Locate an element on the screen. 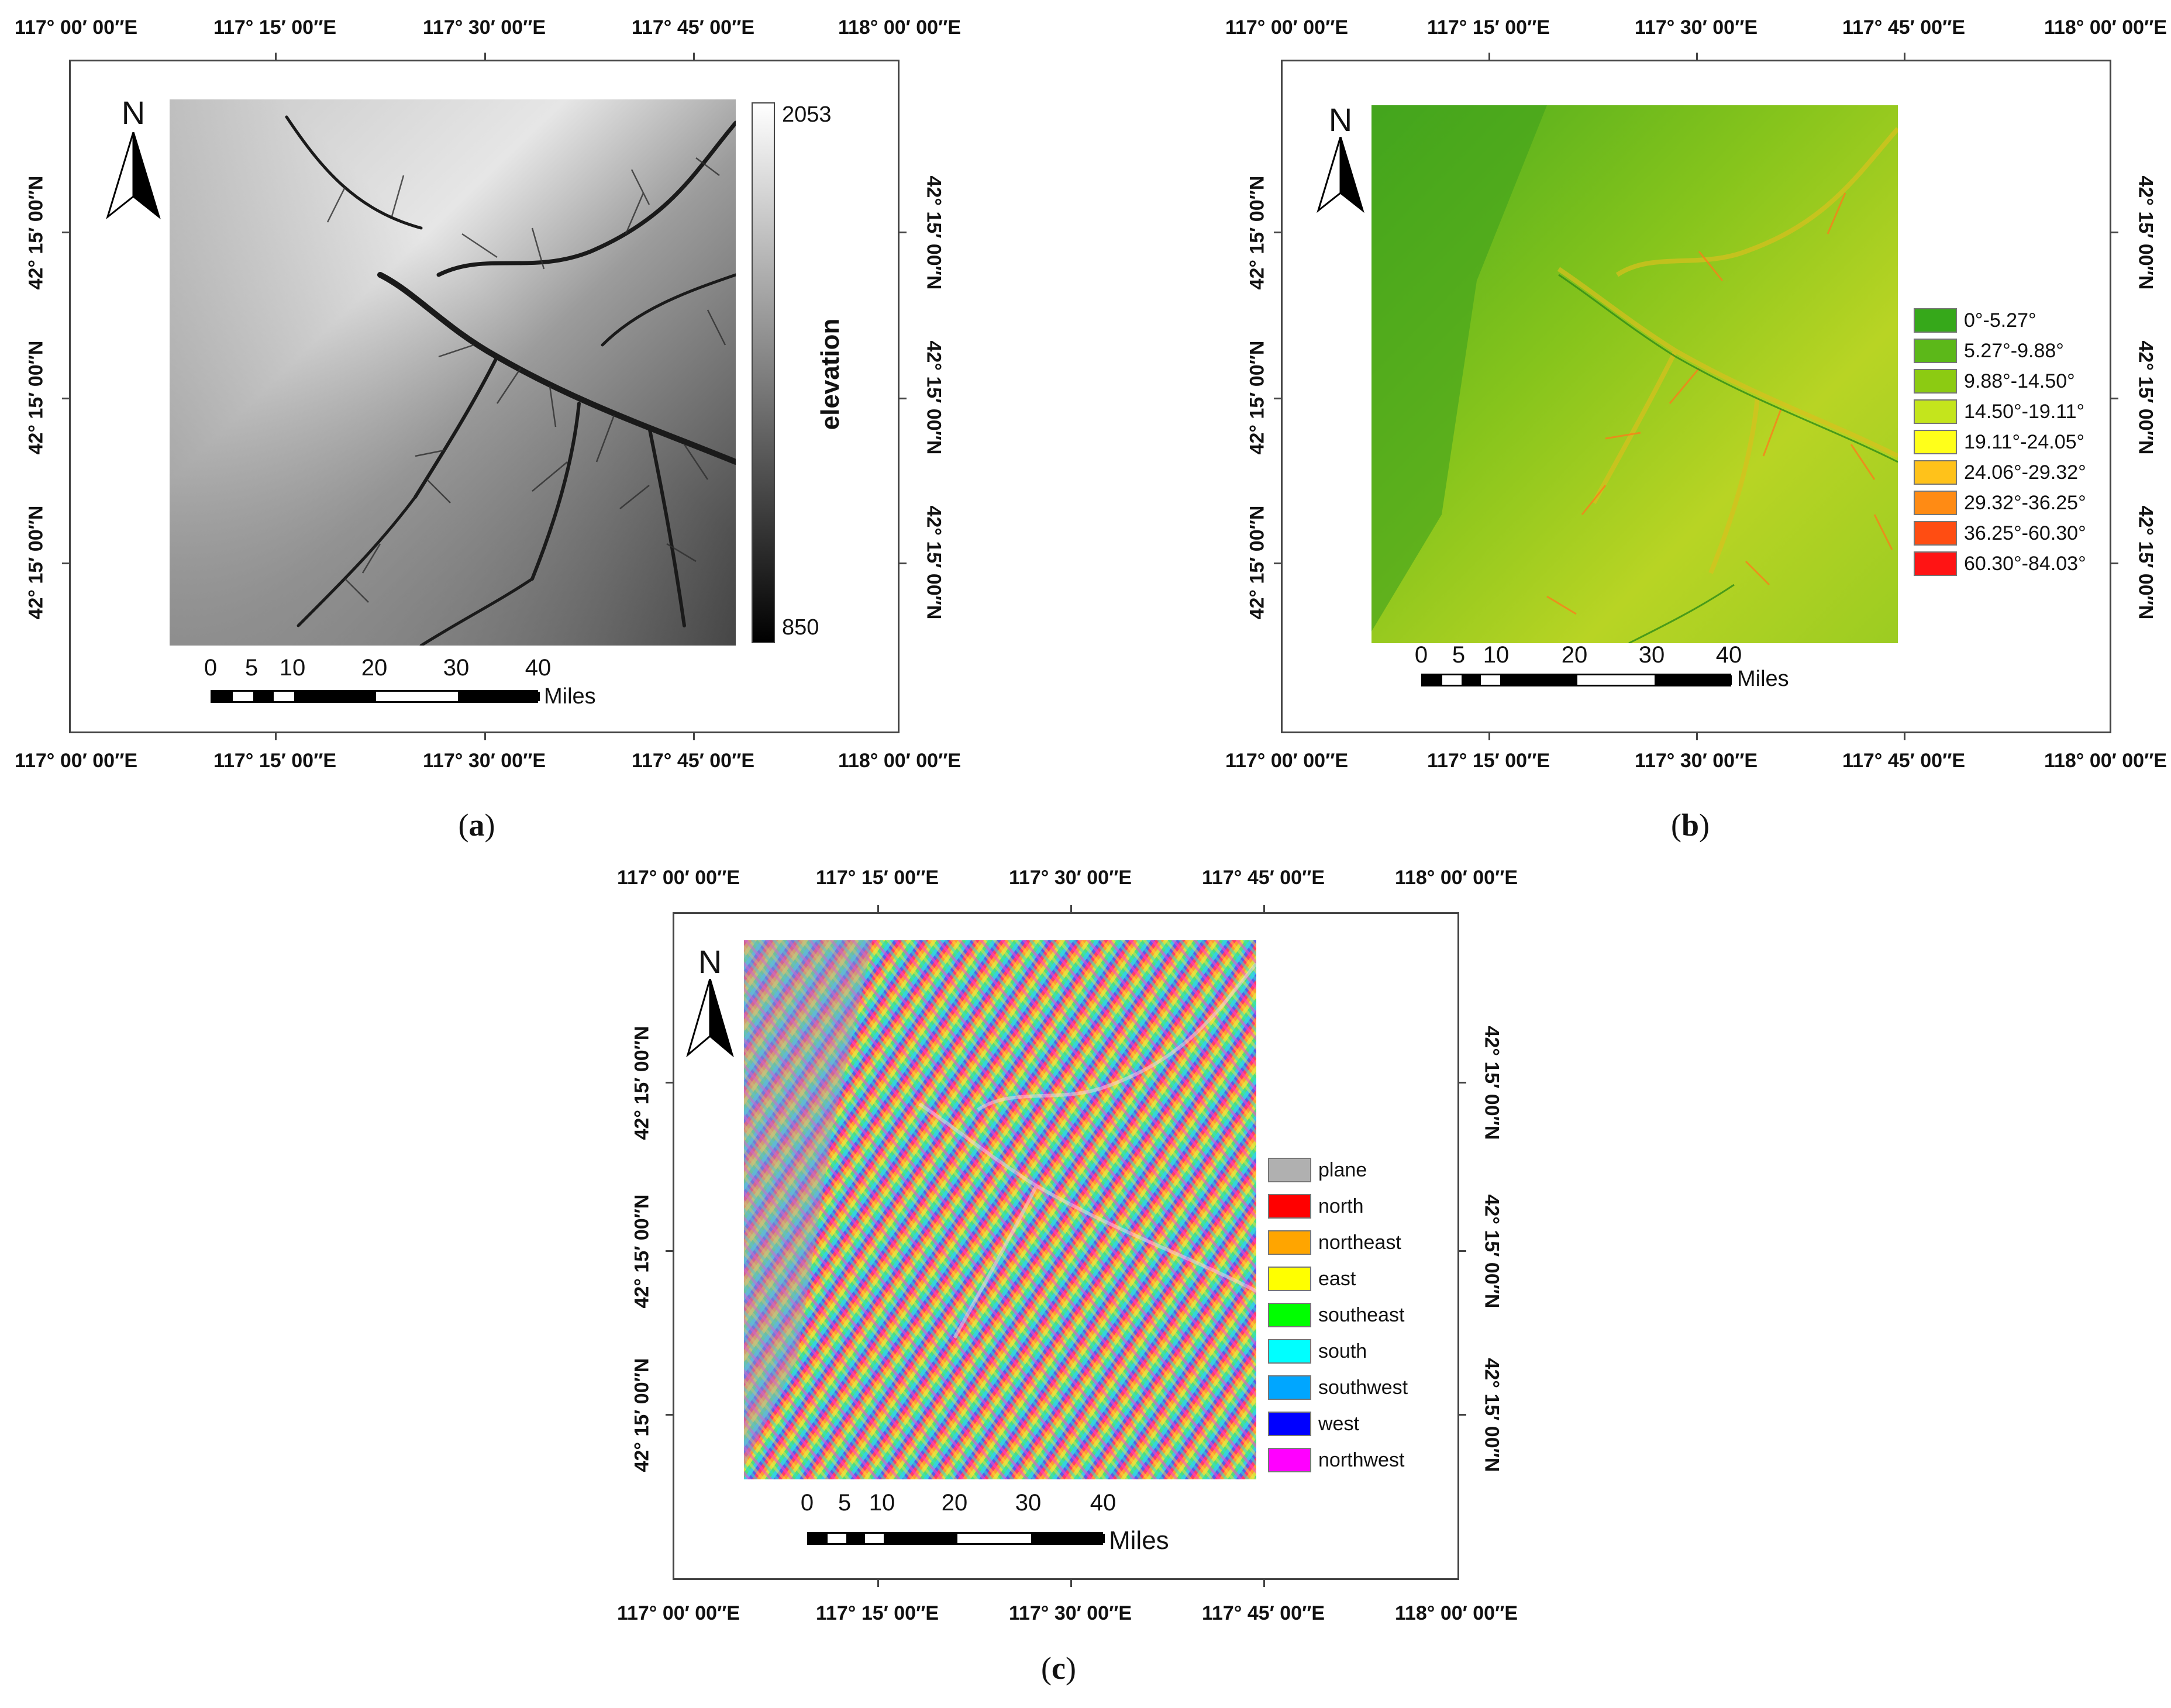 The width and height of the screenshot is (2171, 1708). map-frame is located at coordinates (1066, 1246).